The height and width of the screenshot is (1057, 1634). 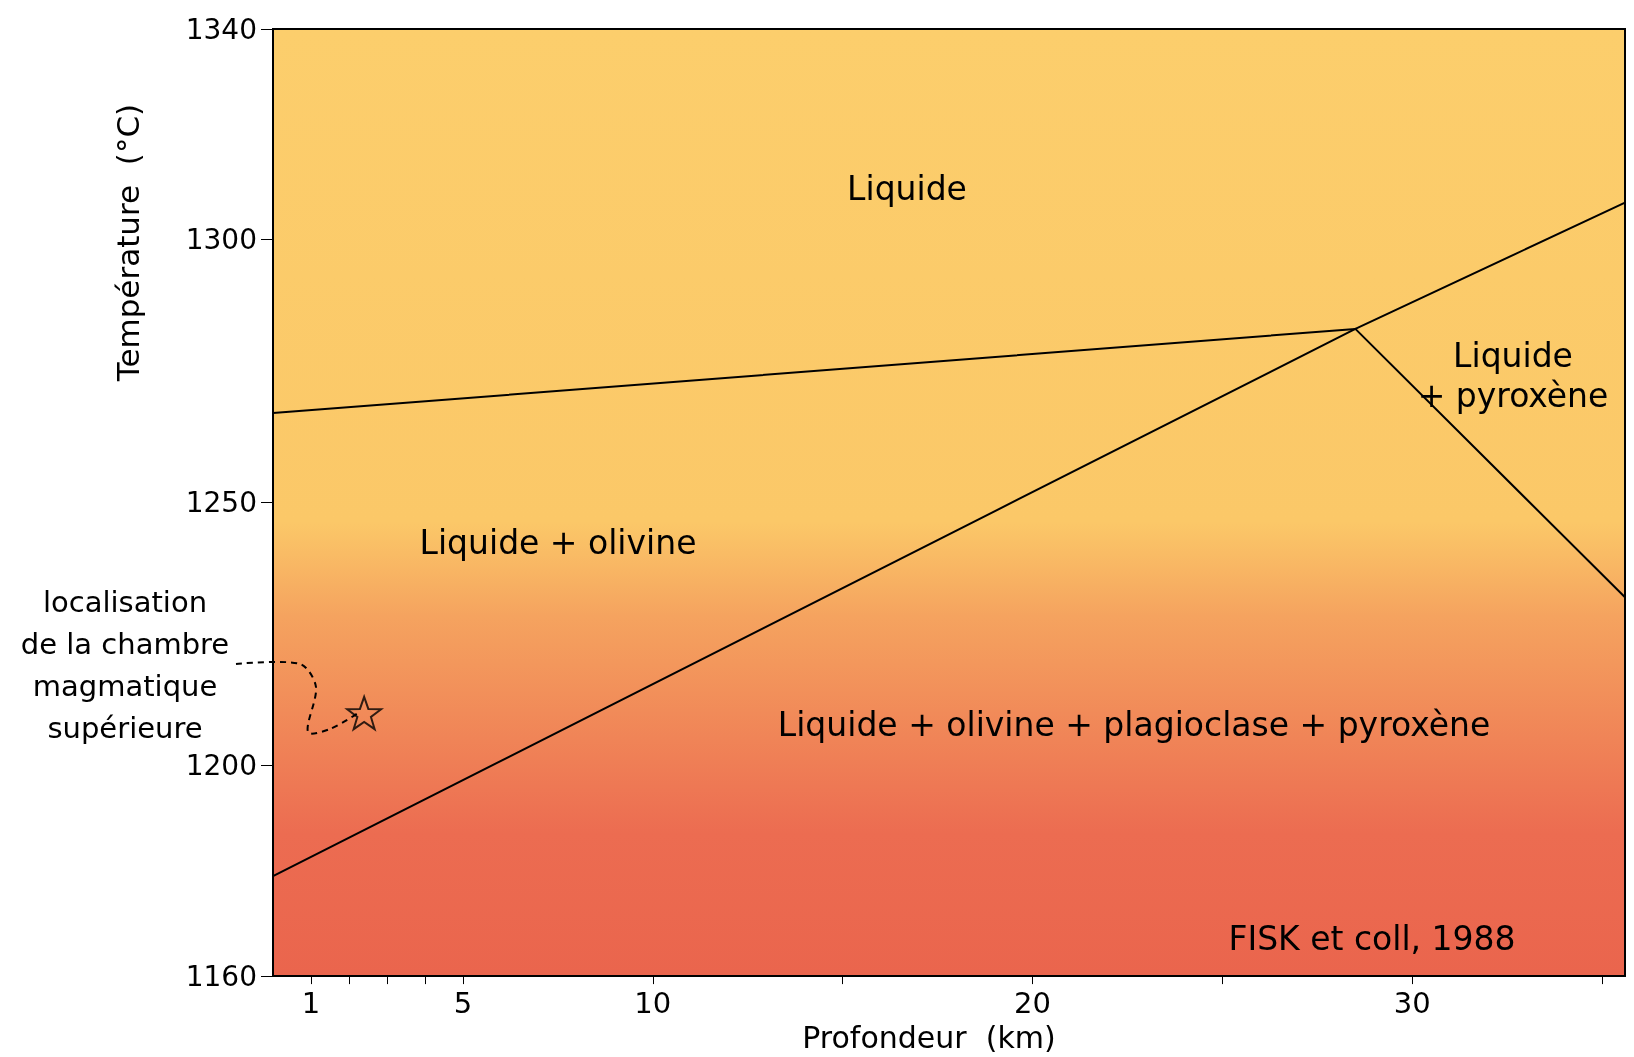 I want to click on y-tick-label: 1300, so click(x=221, y=239).